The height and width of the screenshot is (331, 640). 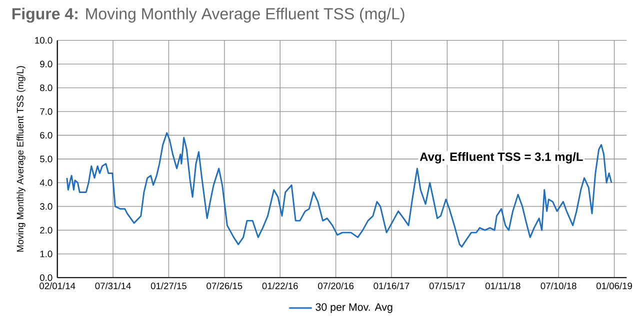 I want to click on y-tick-label: 7.0, so click(x=46, y=111).